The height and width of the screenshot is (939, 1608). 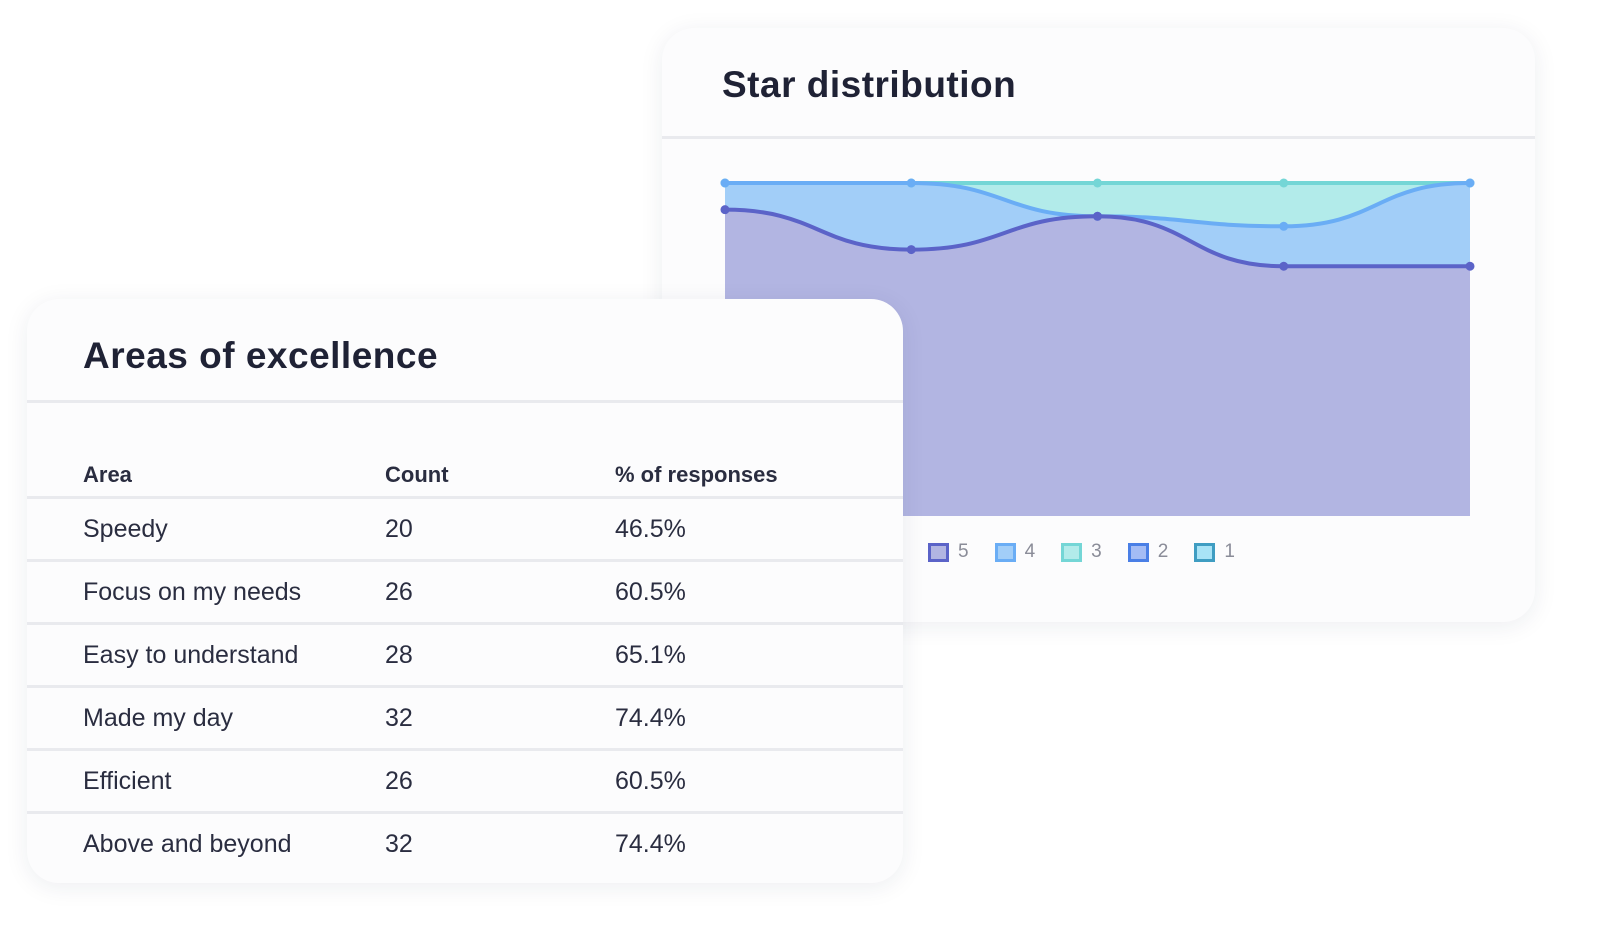 What do you see at coordinates (205, 528) in the screenshot?
I see `area-cell: Speedy` at bounding box center [205, 528].